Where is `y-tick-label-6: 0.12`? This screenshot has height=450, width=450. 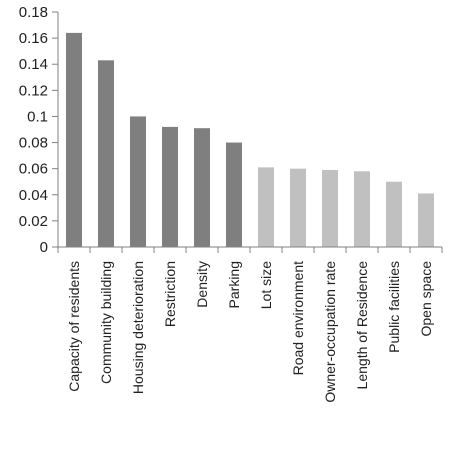 y-tick-label-6: 0.12 is located at coordinates (33, 90).